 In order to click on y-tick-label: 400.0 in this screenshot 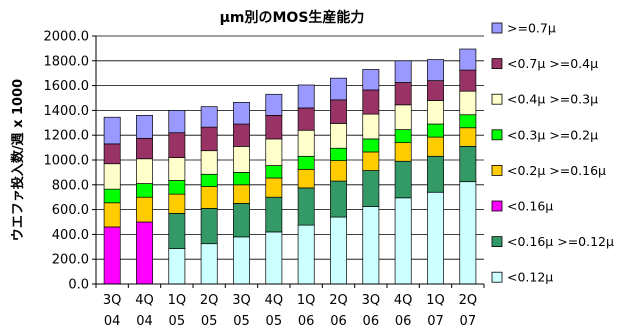, I will do `click(70, 235)`.